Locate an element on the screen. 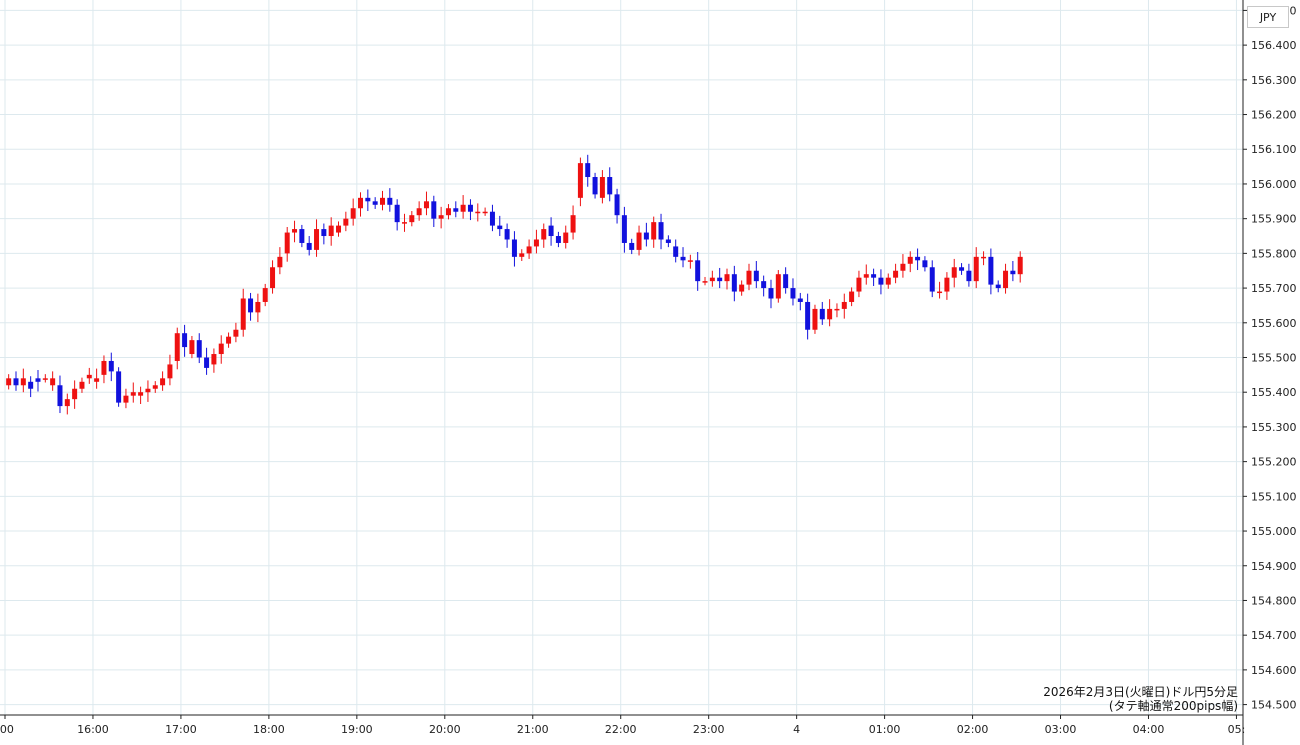 The height and width of the screenshot is (745, 1300). time-tick-label: 03:00 is located at coordinates (1061, 729).